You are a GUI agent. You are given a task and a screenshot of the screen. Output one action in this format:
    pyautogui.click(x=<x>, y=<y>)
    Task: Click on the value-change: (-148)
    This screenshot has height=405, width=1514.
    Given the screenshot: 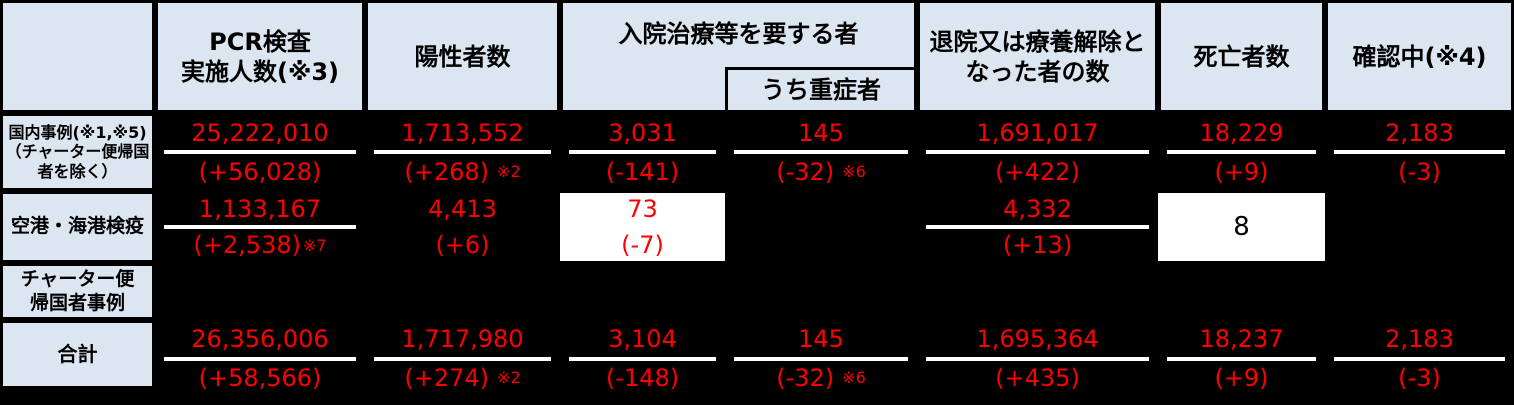 What is the action you would take?
    pyautogui.click(x=642, y=377)
    